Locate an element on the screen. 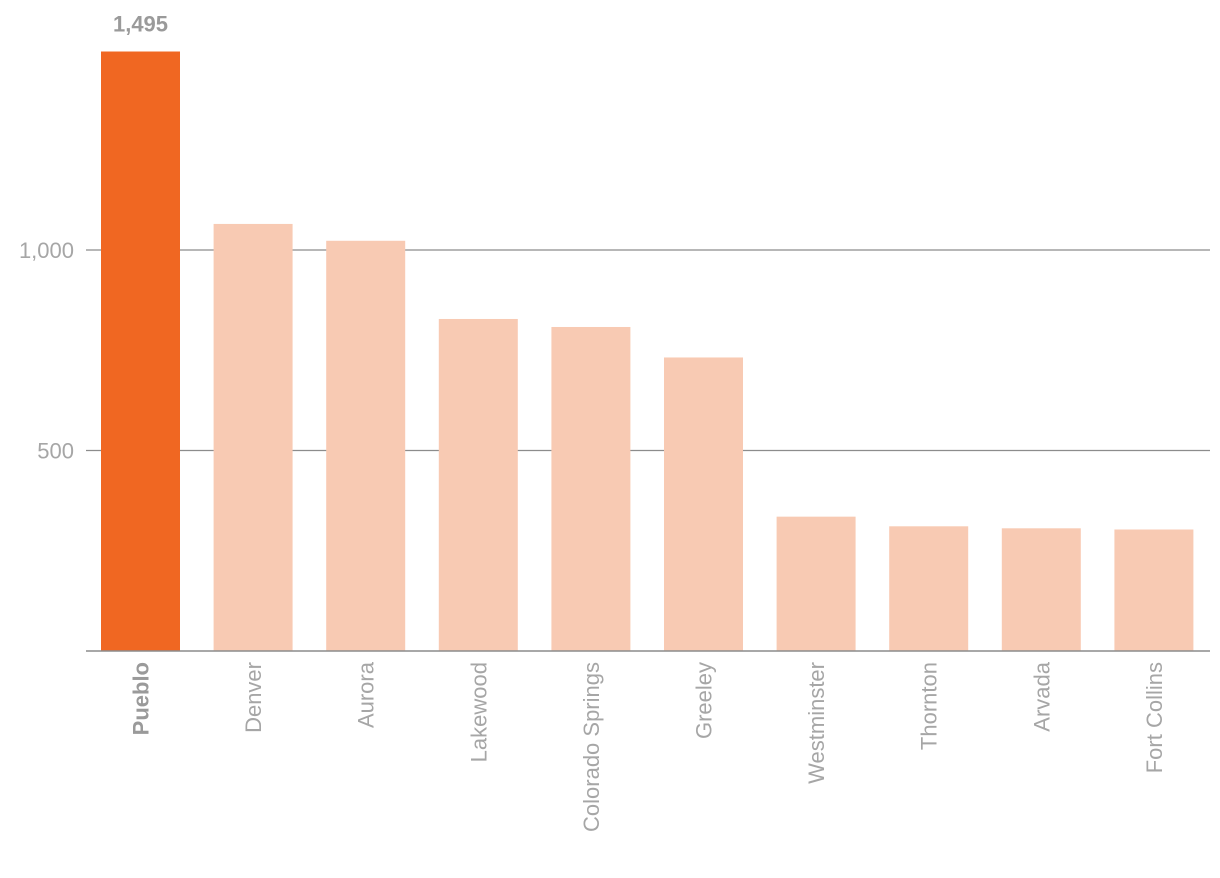 The image size is (1220, 878). category-label-denver: Denver is located at coordinates (253, 697).